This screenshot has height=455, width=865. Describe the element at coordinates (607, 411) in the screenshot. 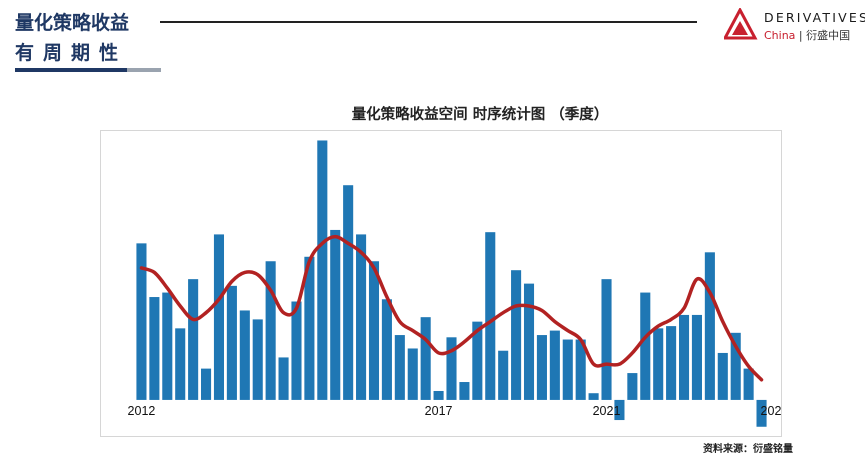

I see `year-label: 2021` at that location.